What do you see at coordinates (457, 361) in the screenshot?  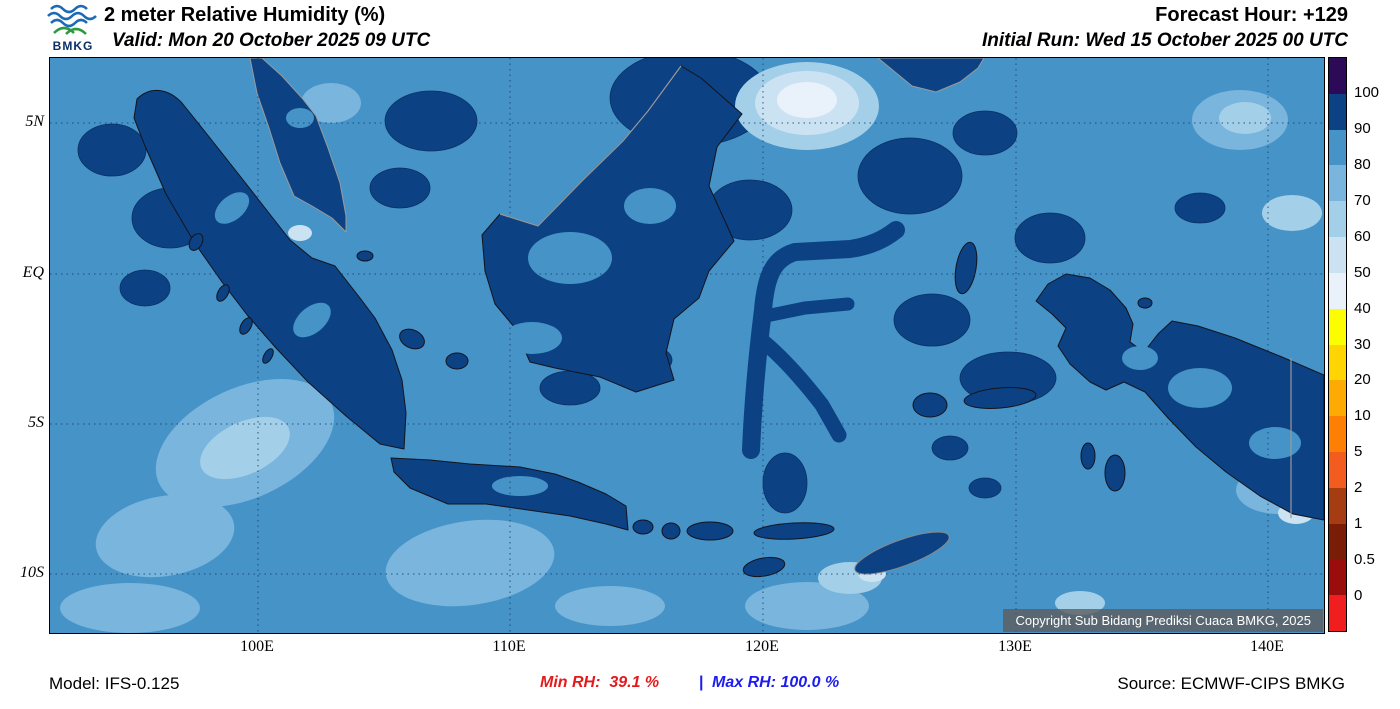 I see `belitung-island` at bounding box center [457, 361].